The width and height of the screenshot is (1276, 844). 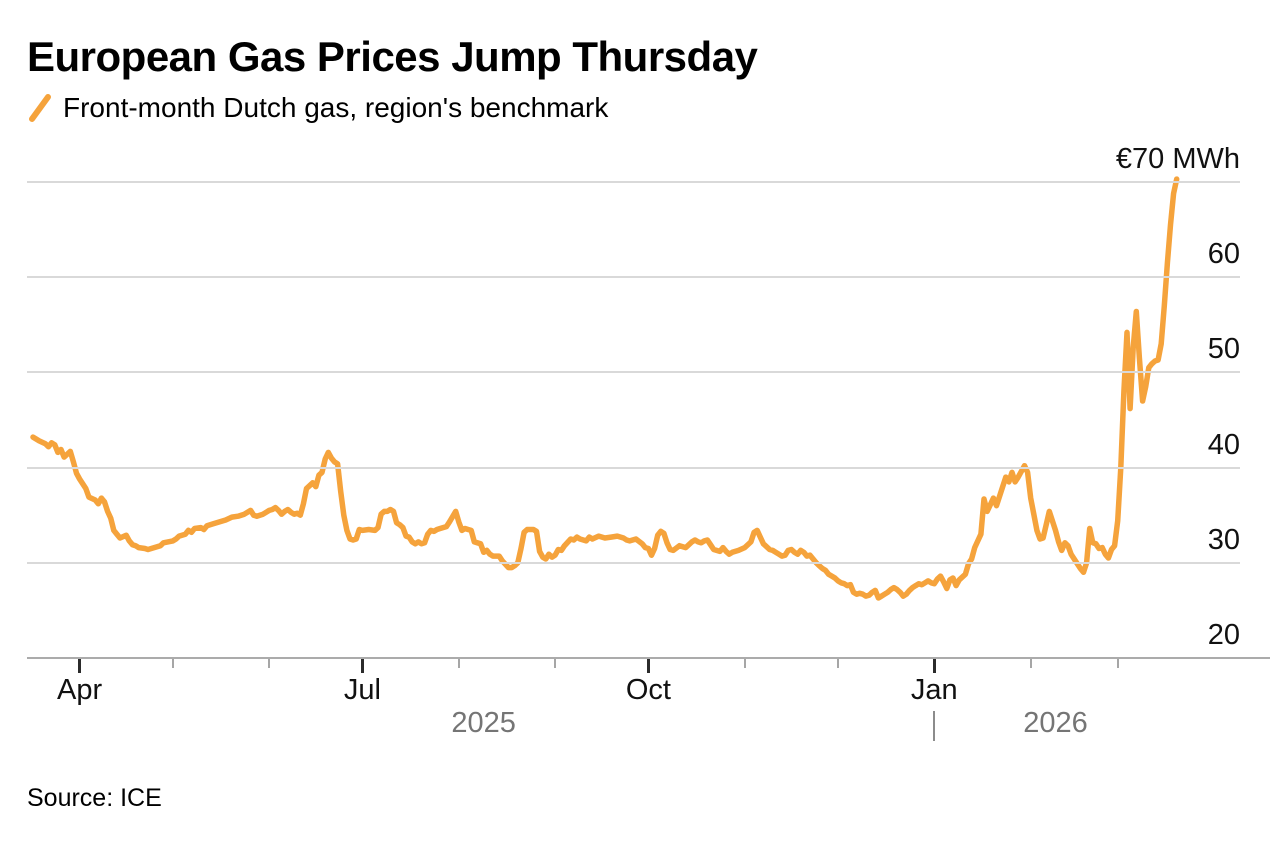 What do you see at coordinates (934, 726) in the screenshot?
I see `year-separator` at bounding box center [934, 726].